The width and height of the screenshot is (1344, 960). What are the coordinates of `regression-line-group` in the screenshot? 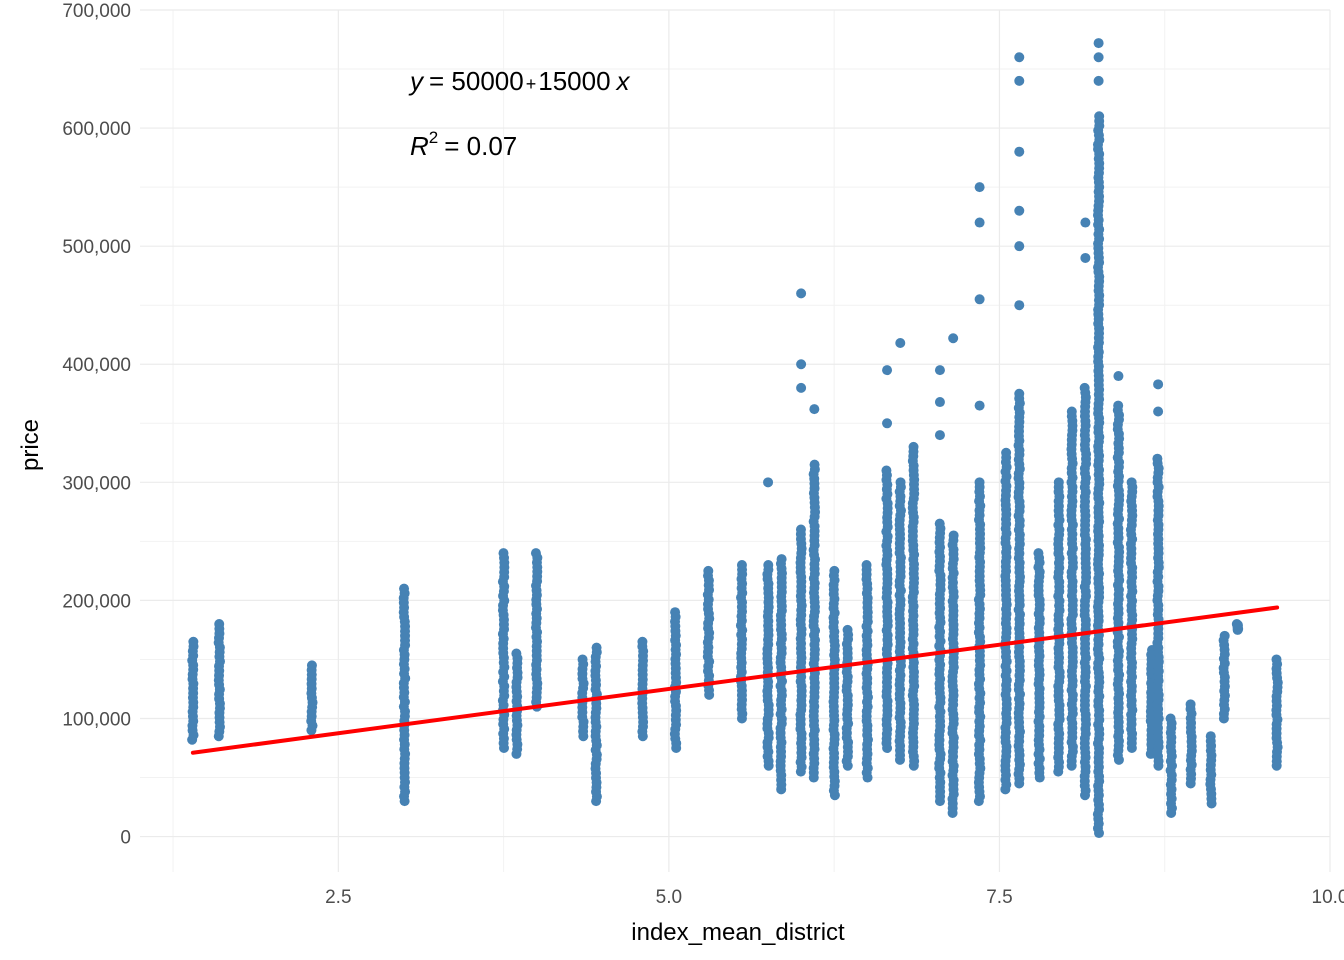 It's located at (735, 680).